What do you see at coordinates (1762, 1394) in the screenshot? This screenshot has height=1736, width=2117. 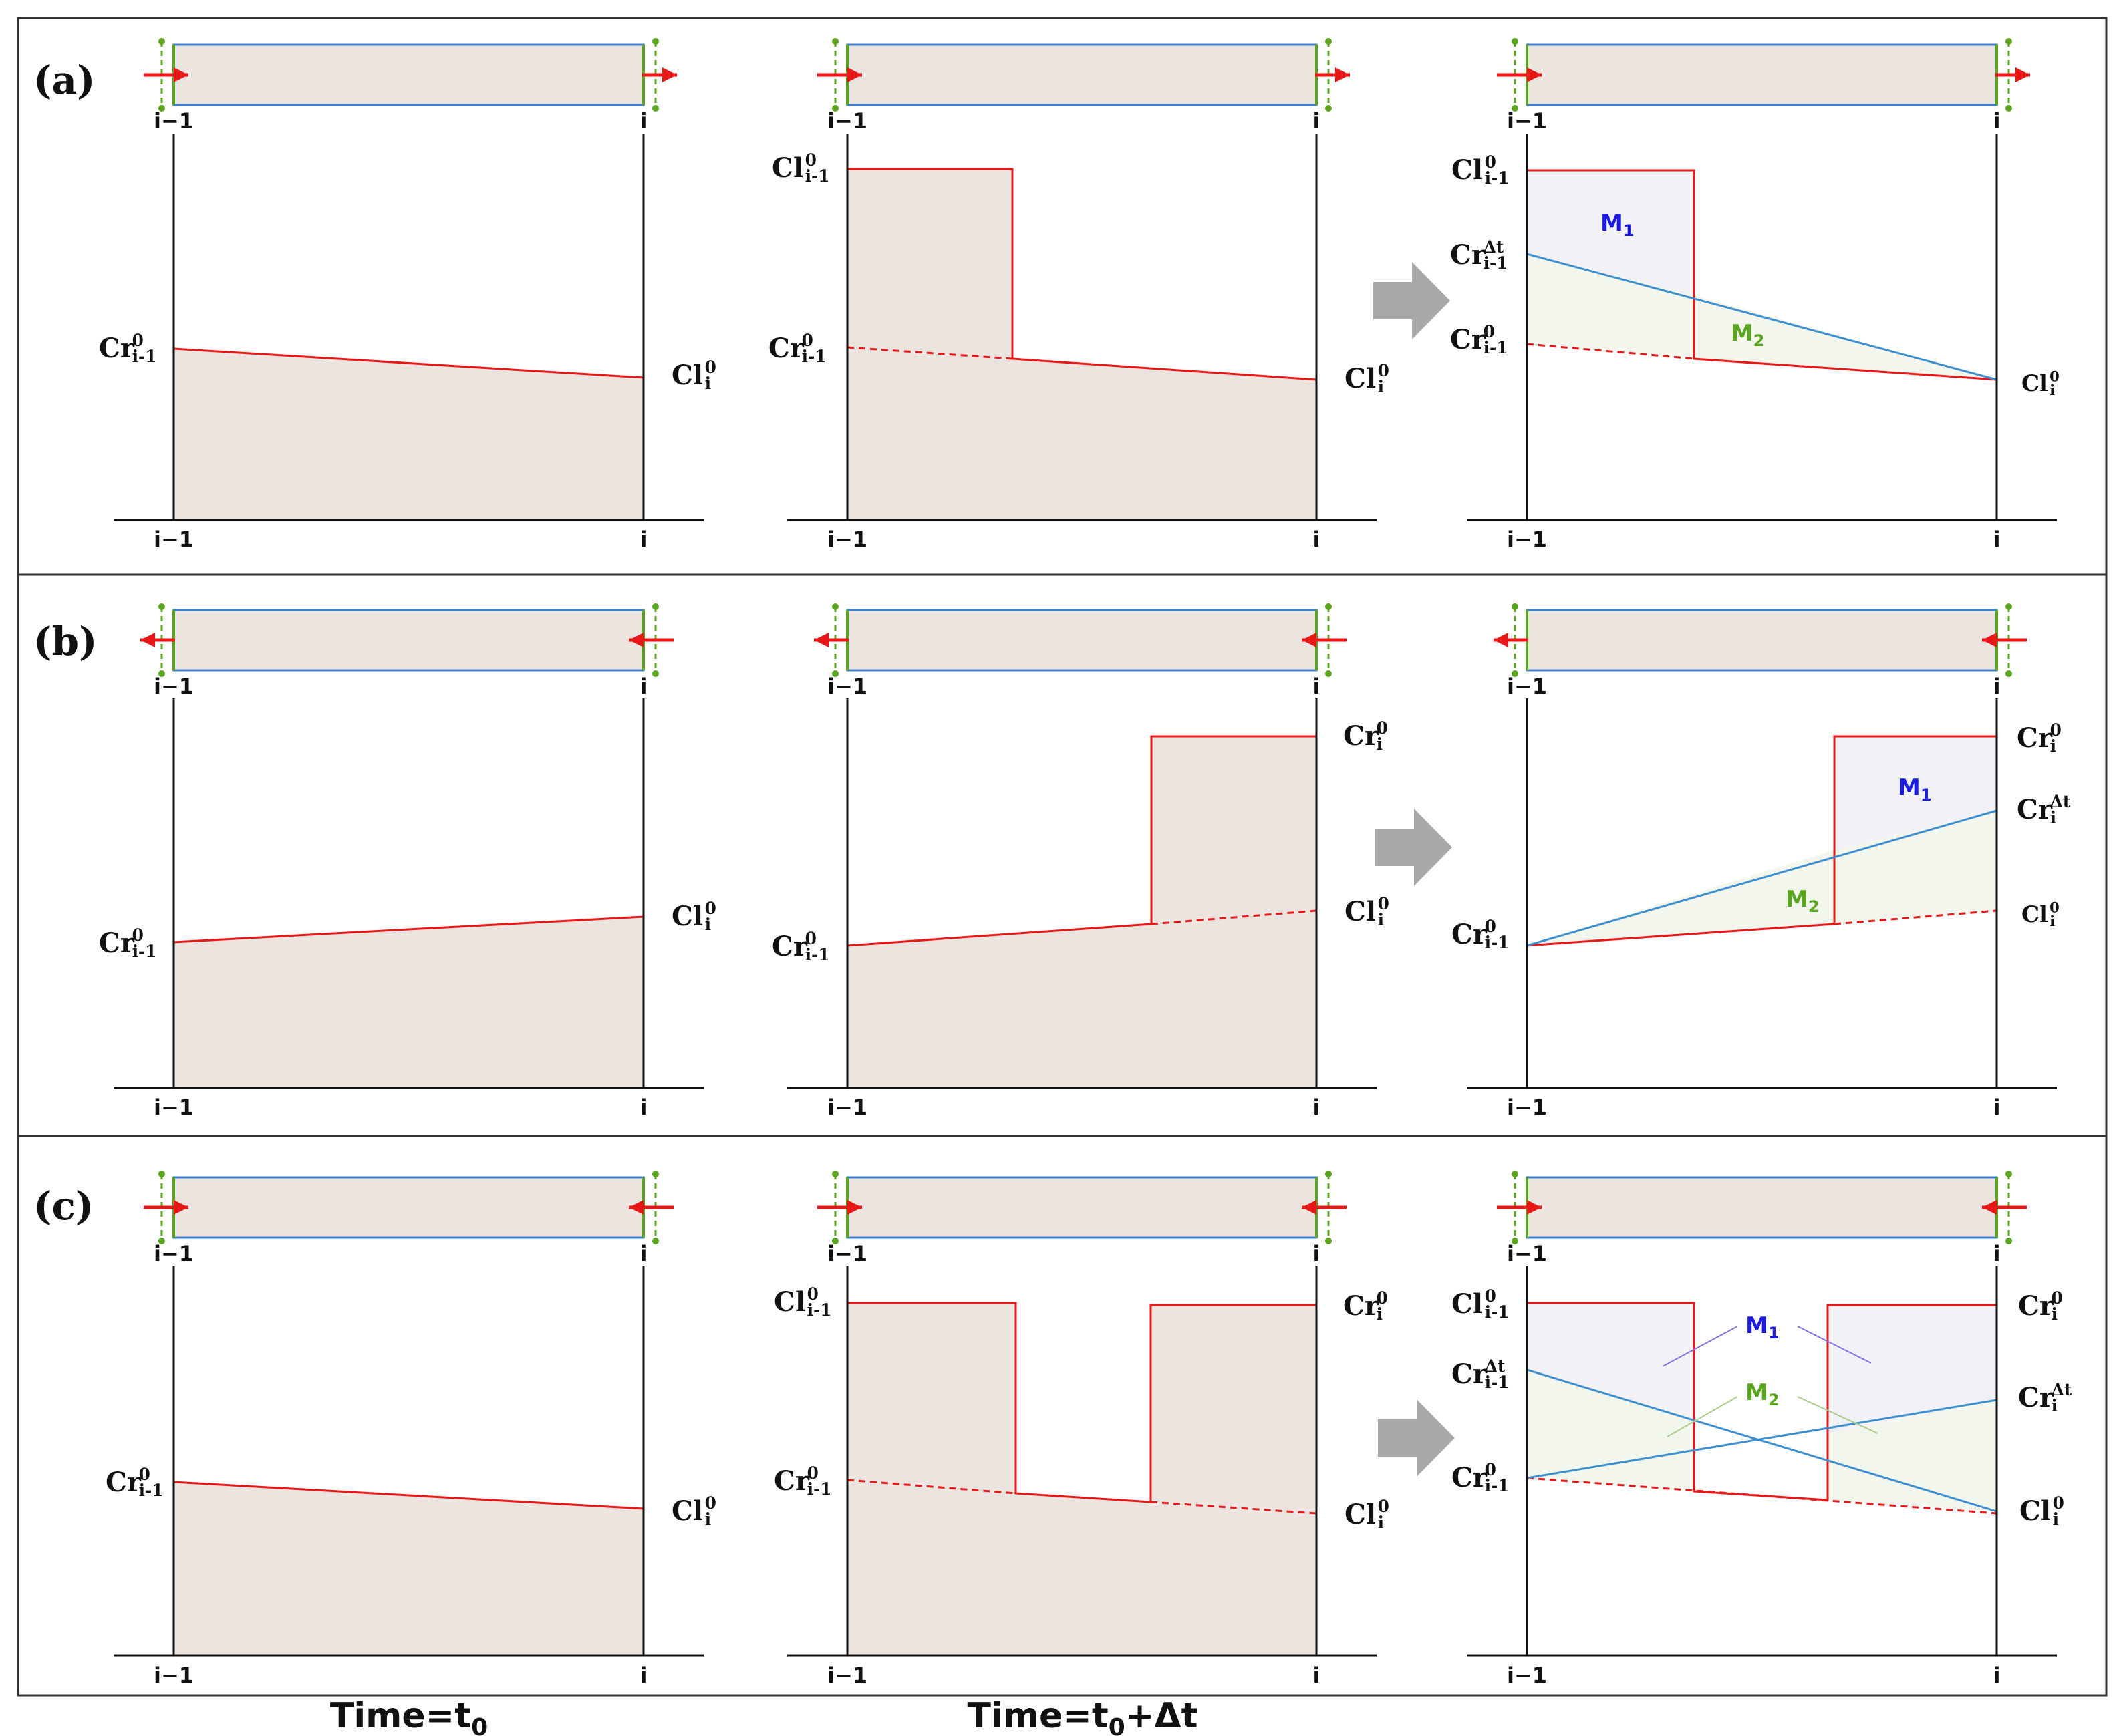 I see `label-m2: M2` at bounding box center [1762, 1394].